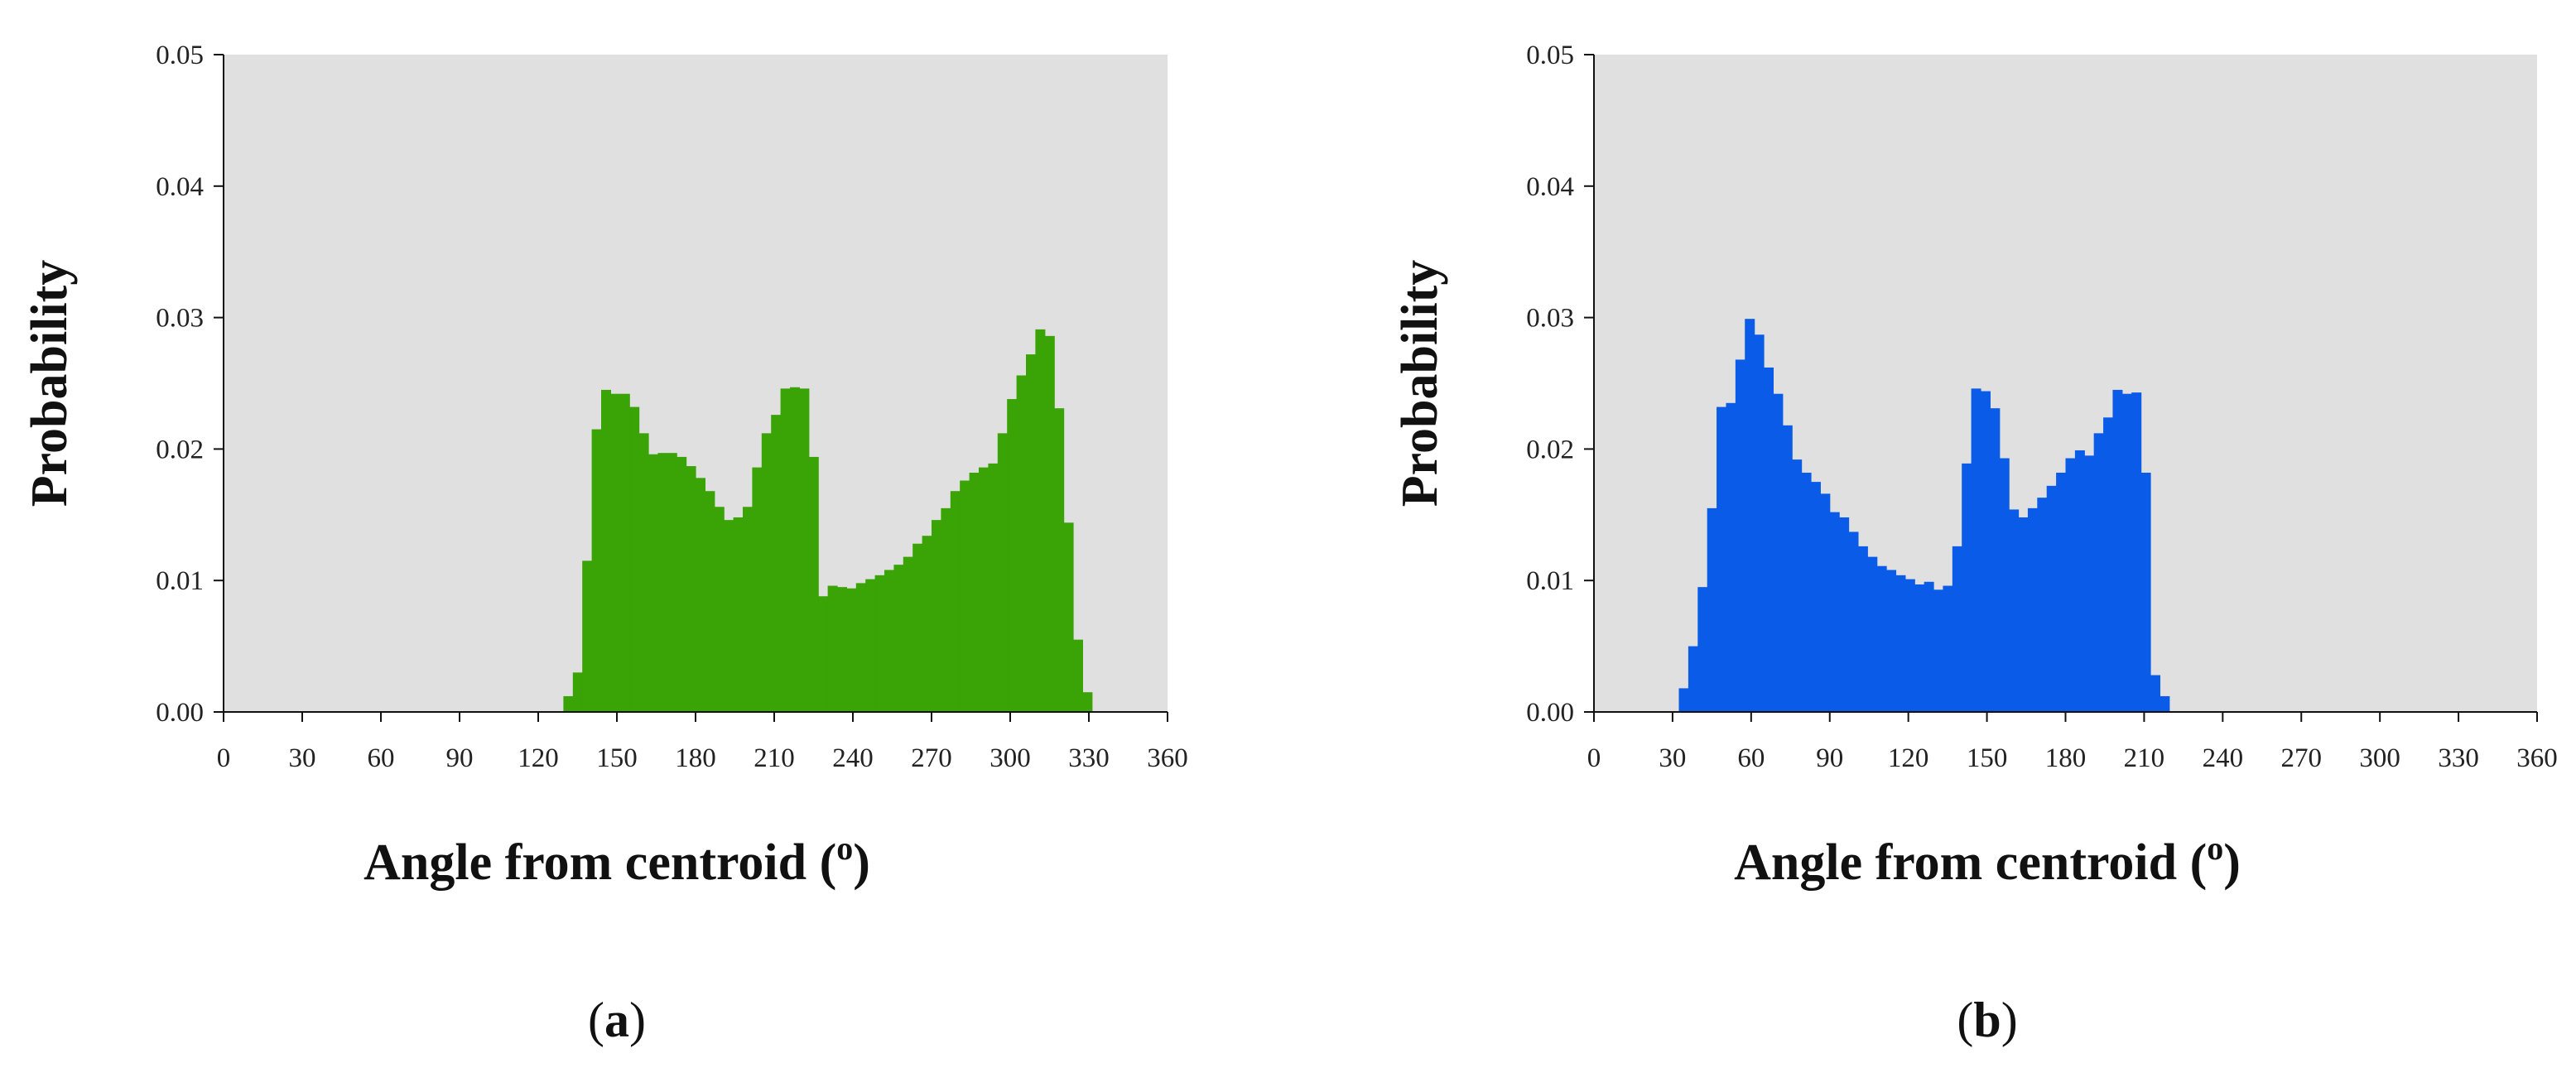 The height and width of the screenshot is (1082, 2576). I want to click on y-axis-label: Probability, so click(1420, 384).